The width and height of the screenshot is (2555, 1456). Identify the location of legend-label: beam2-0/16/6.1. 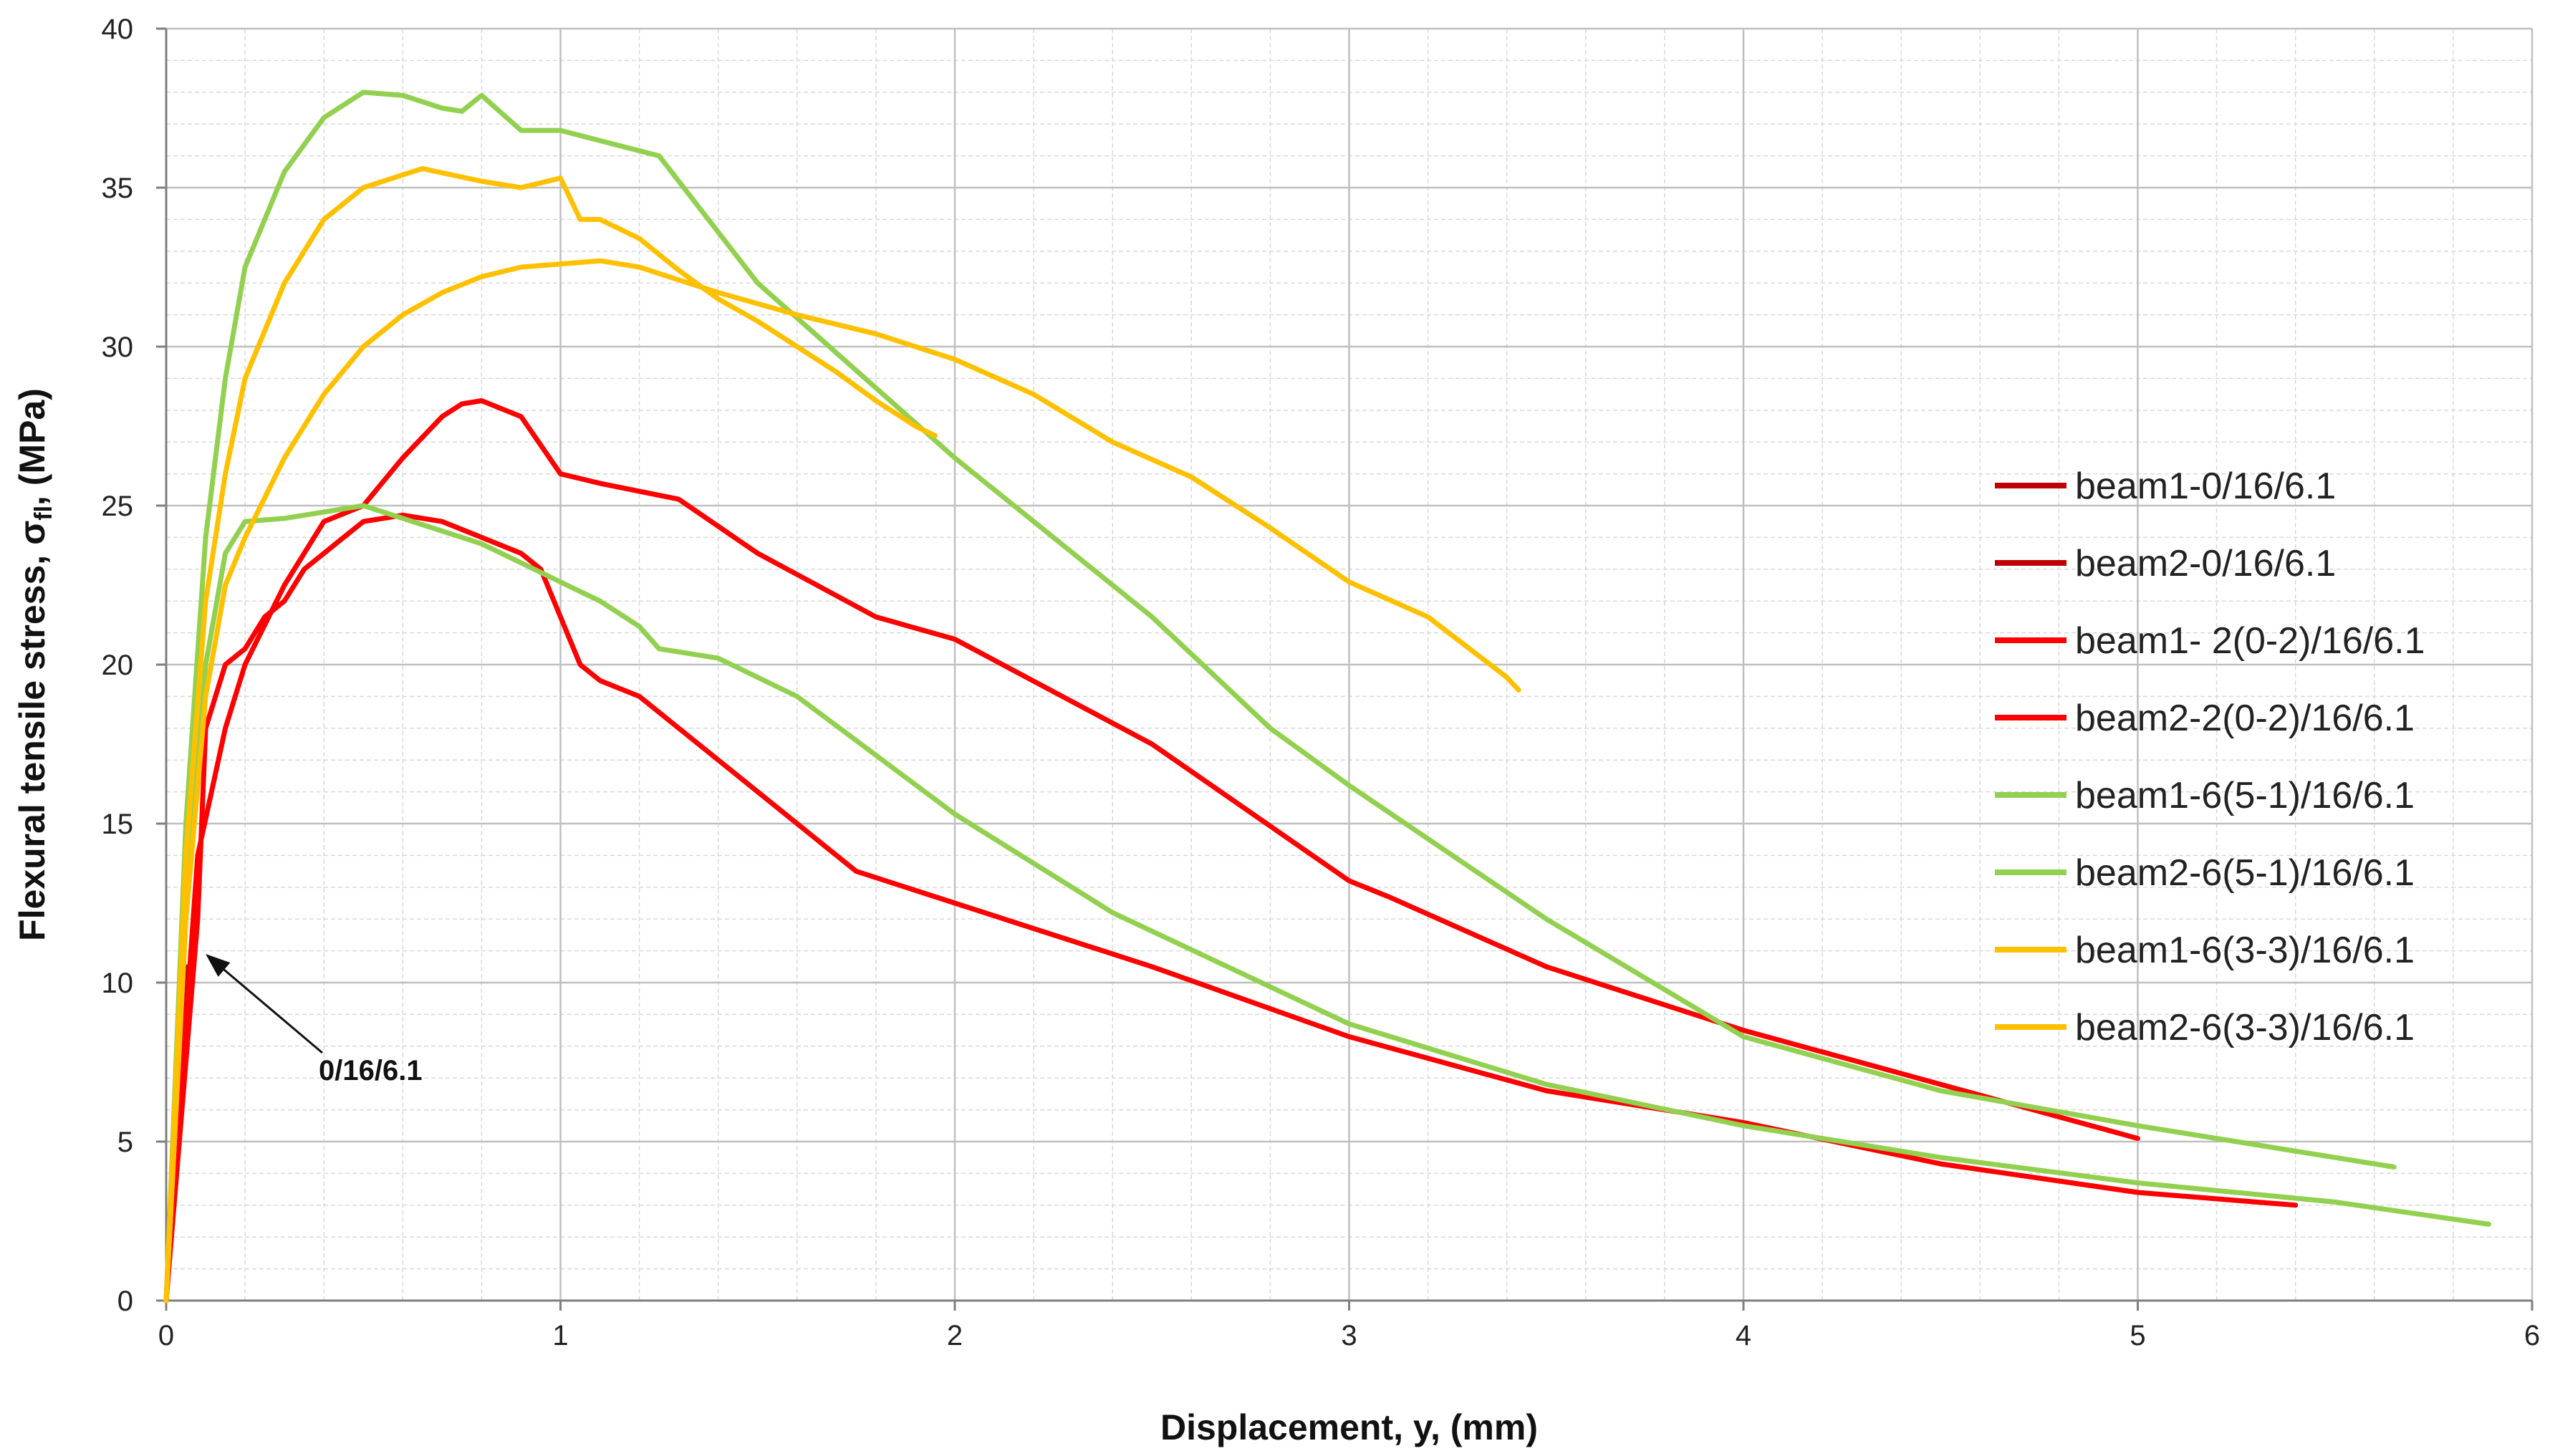
(2205, 563).